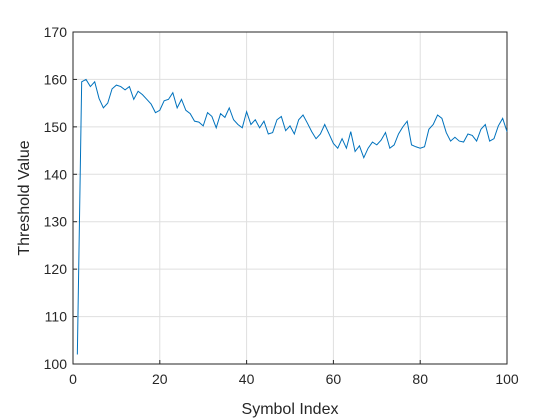 The width and height of the screenshot is (560, 420). Describe the element at coordinates (290, 409) in the screenshot. I see `x-axis-label: Symbol Index` at that location.